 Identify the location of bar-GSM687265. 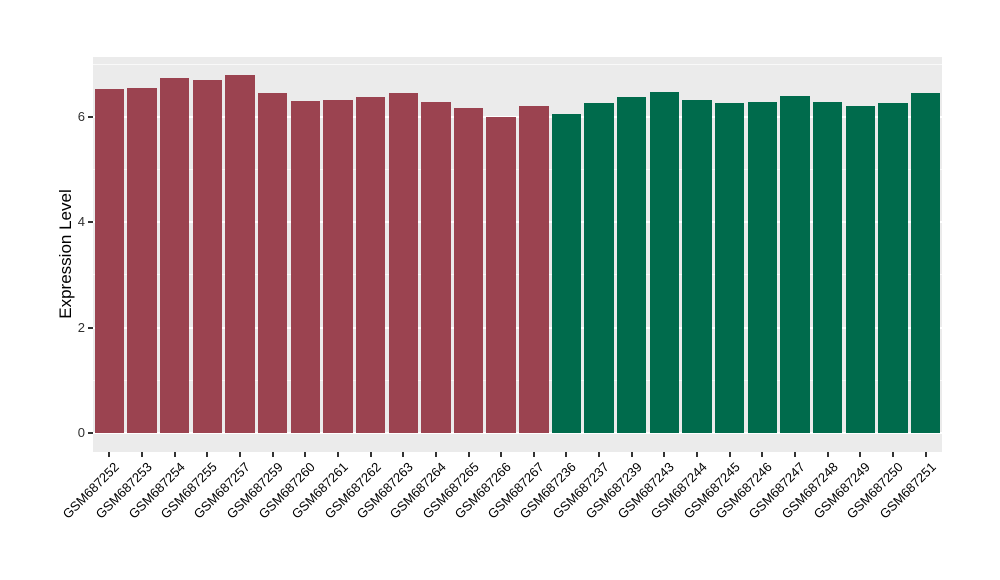
(468, 270).